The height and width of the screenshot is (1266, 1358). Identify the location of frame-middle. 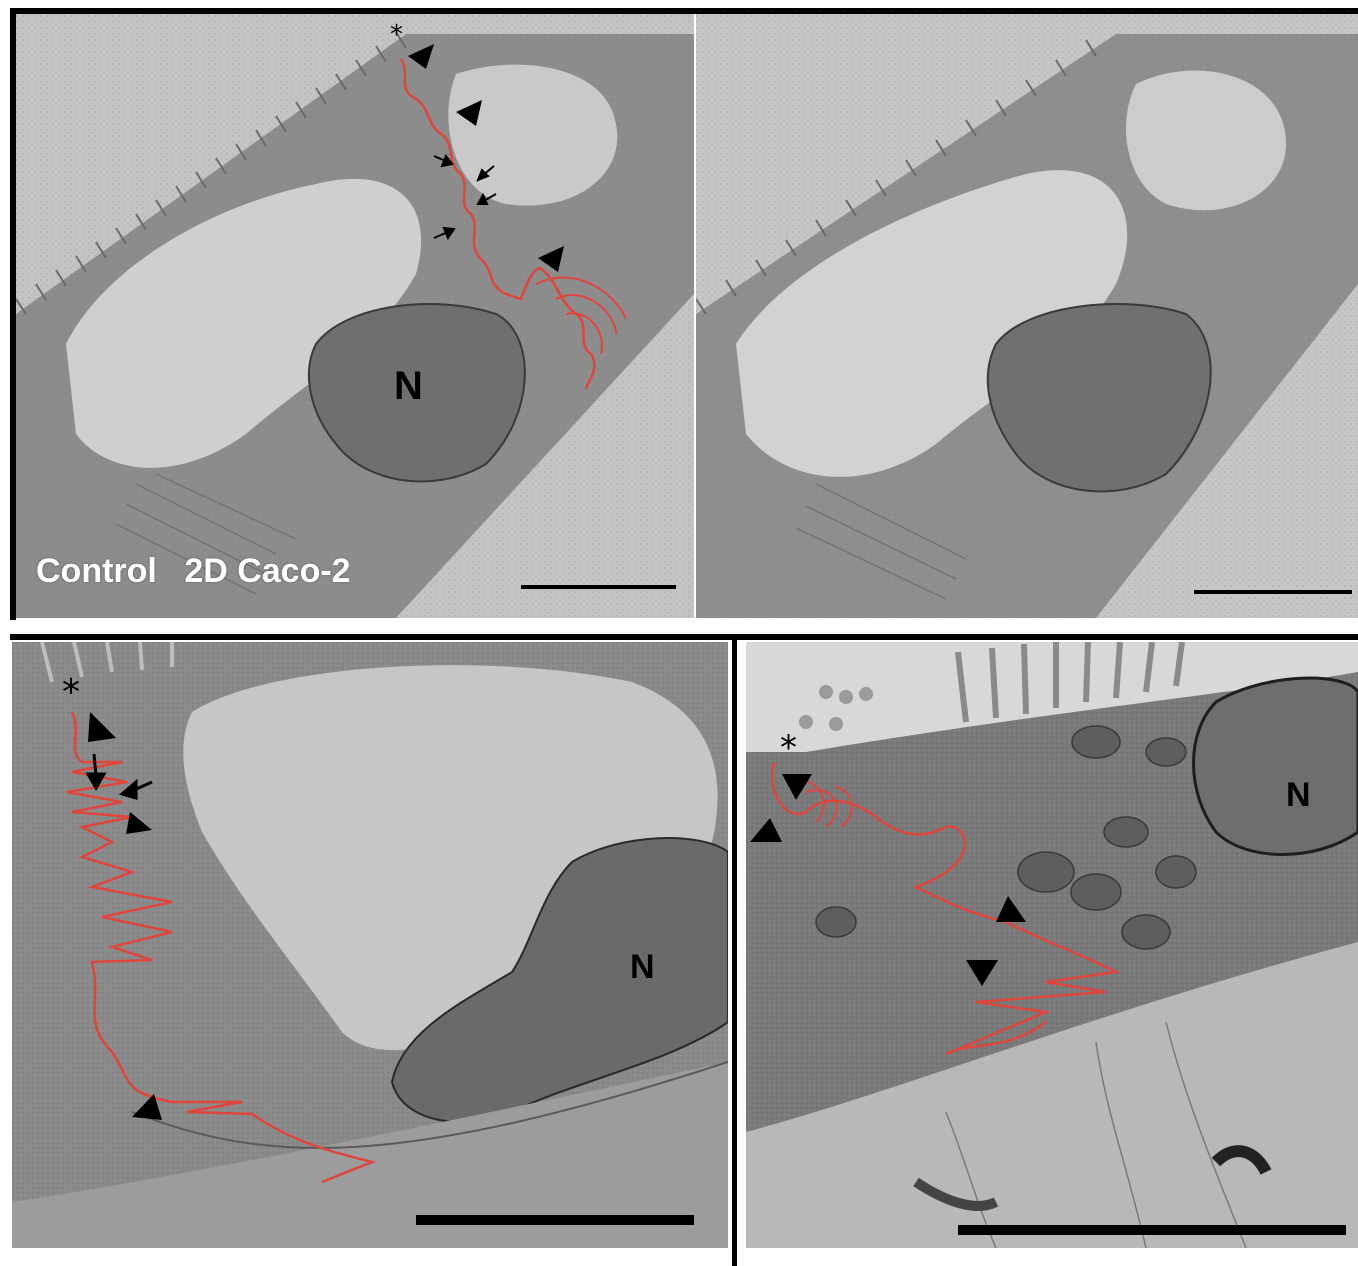
(684, 637).